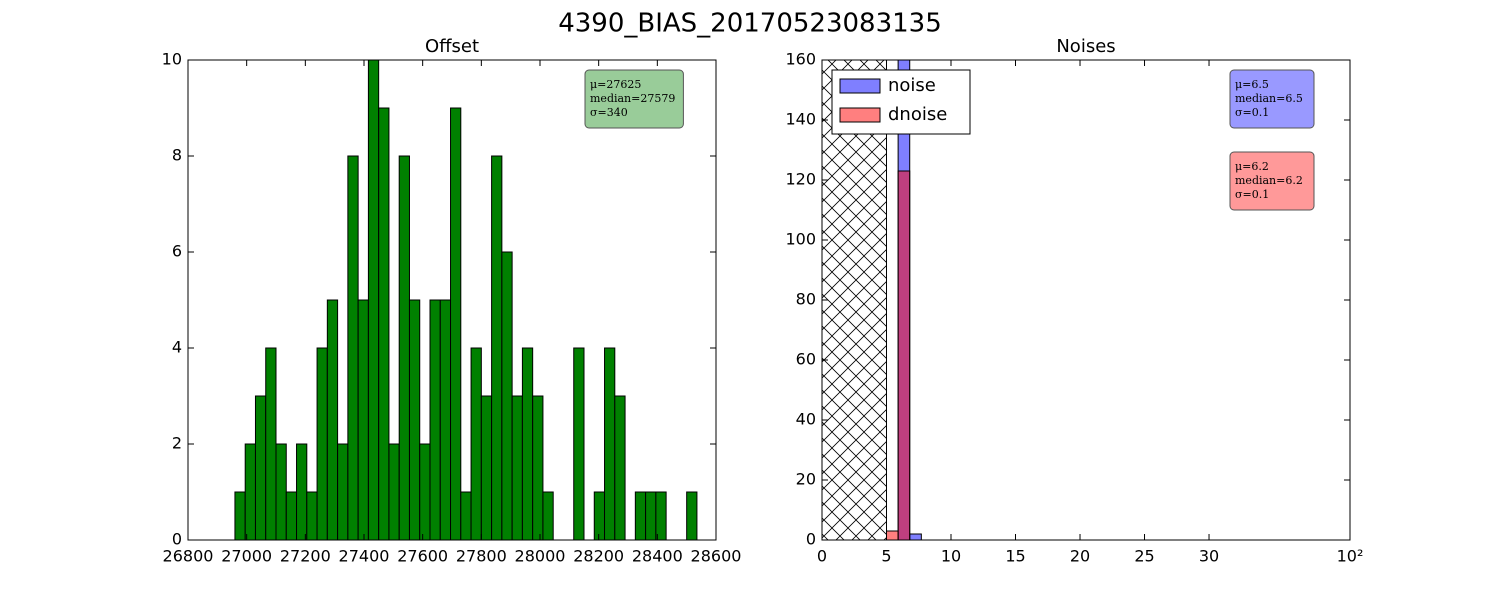 Image resolution: width=1500 pixels, height=600 pixels. I want to click on stats-text: median=27579, so click(632, 98).